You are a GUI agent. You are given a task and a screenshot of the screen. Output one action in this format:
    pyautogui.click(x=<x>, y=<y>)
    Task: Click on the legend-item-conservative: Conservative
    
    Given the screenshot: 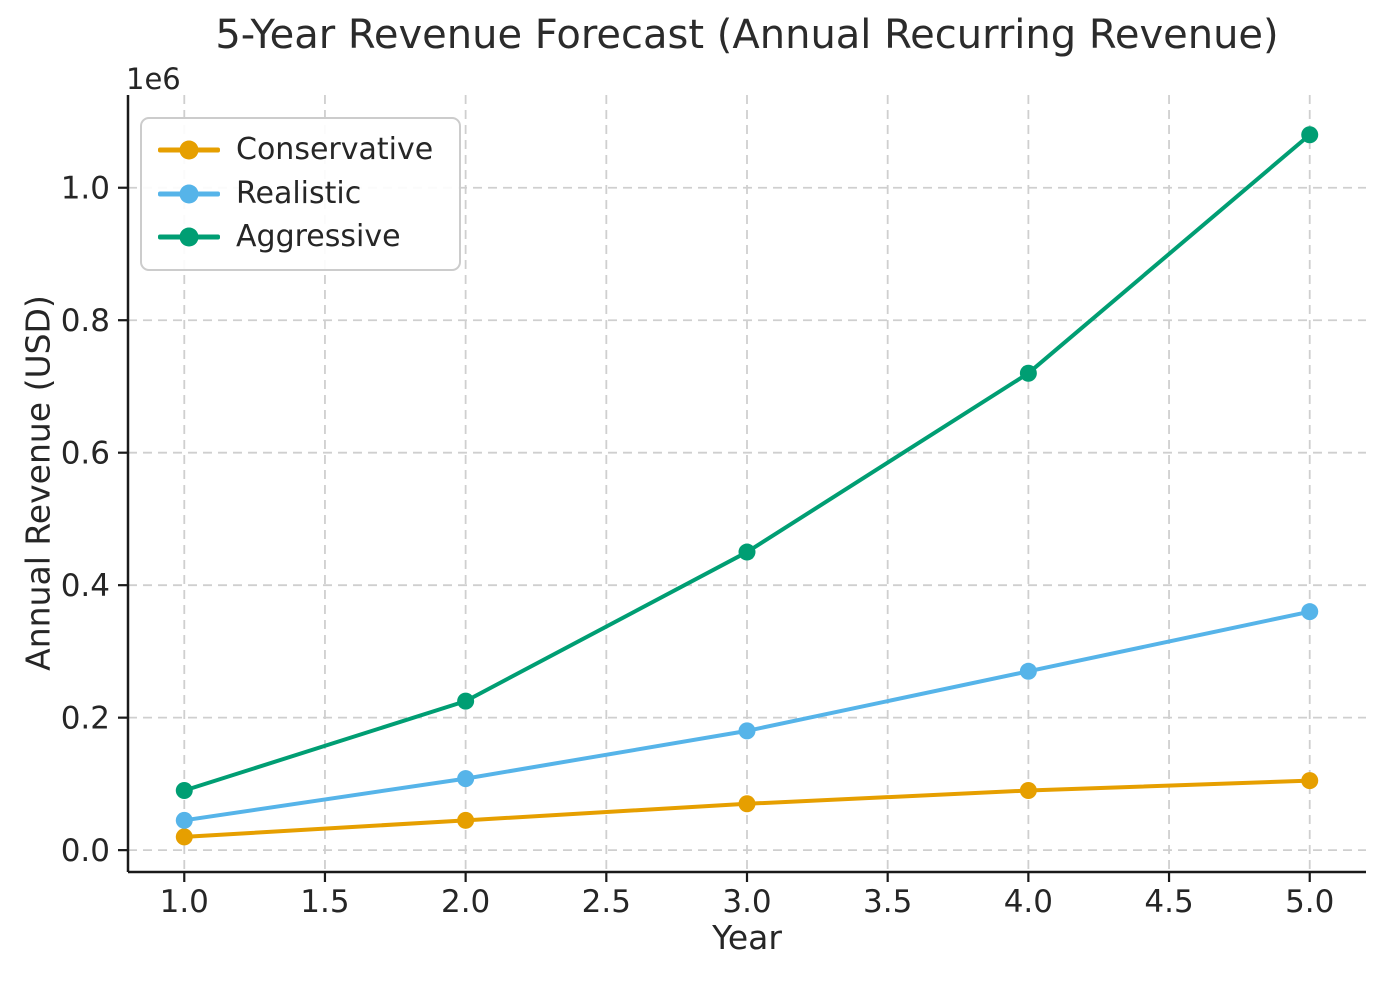 What is the action you would take?
    pyautogui.click(x=296, y=150)
    